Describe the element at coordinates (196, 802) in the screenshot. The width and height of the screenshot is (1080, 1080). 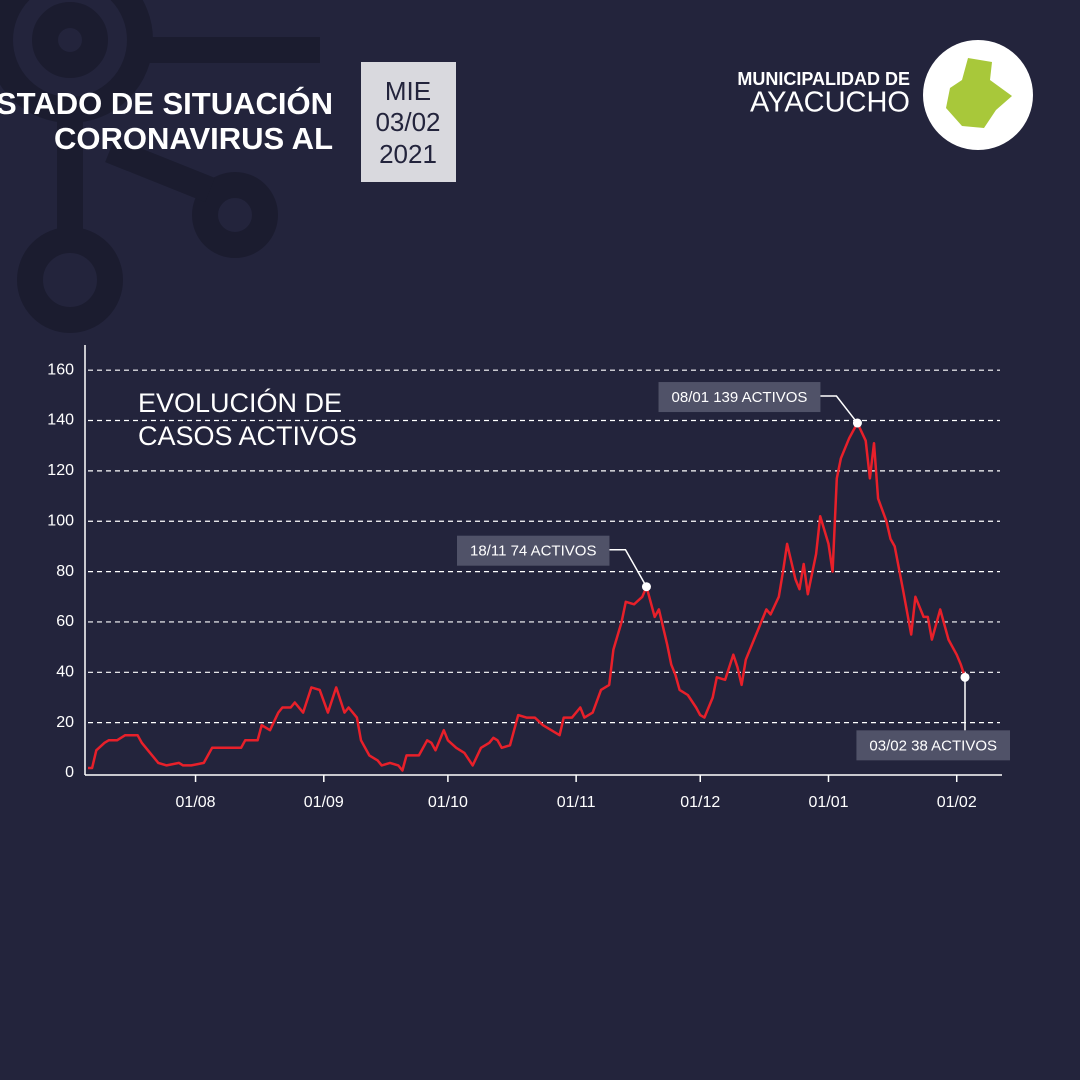
I see `x-tick-label: 01/08` at that location.